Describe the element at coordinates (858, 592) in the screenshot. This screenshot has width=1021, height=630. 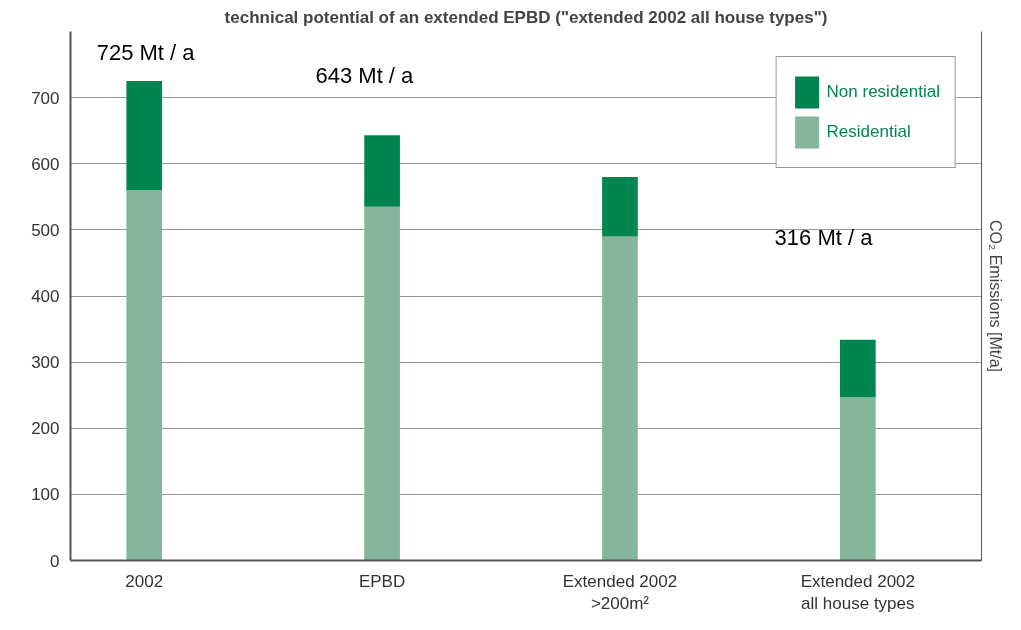
I see `x-tick-label: Extended 2002 all house types` at that location.